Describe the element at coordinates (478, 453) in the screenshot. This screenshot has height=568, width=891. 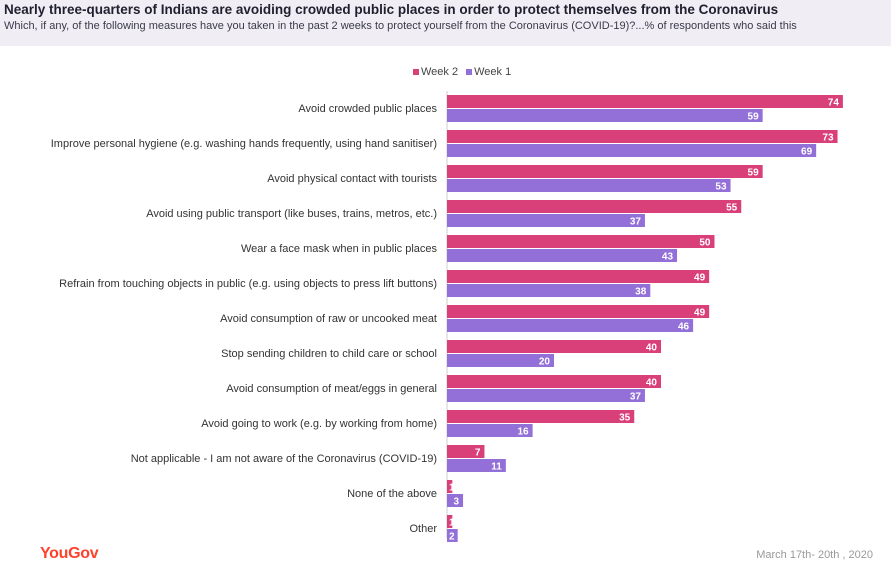
I see `data-label: 7` at that location.